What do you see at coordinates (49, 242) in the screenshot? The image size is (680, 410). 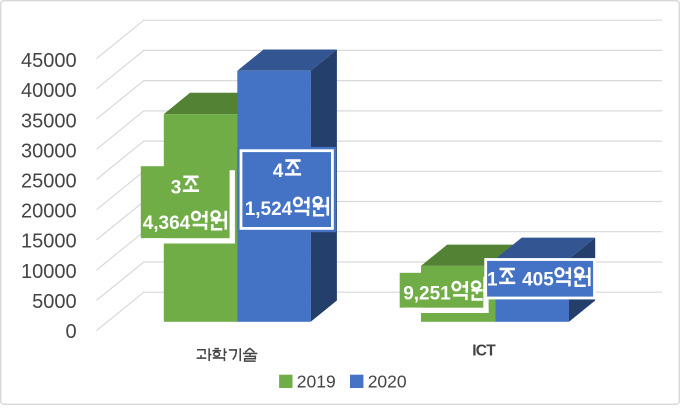 I see `svg-text: 15000` at bounding box center [49, 242].